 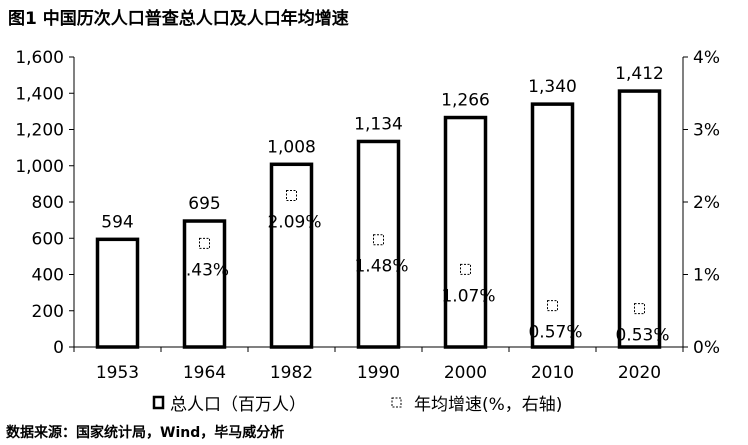 I want to click on y-left-tick-label: 1,600, so click(x=39, y=58).